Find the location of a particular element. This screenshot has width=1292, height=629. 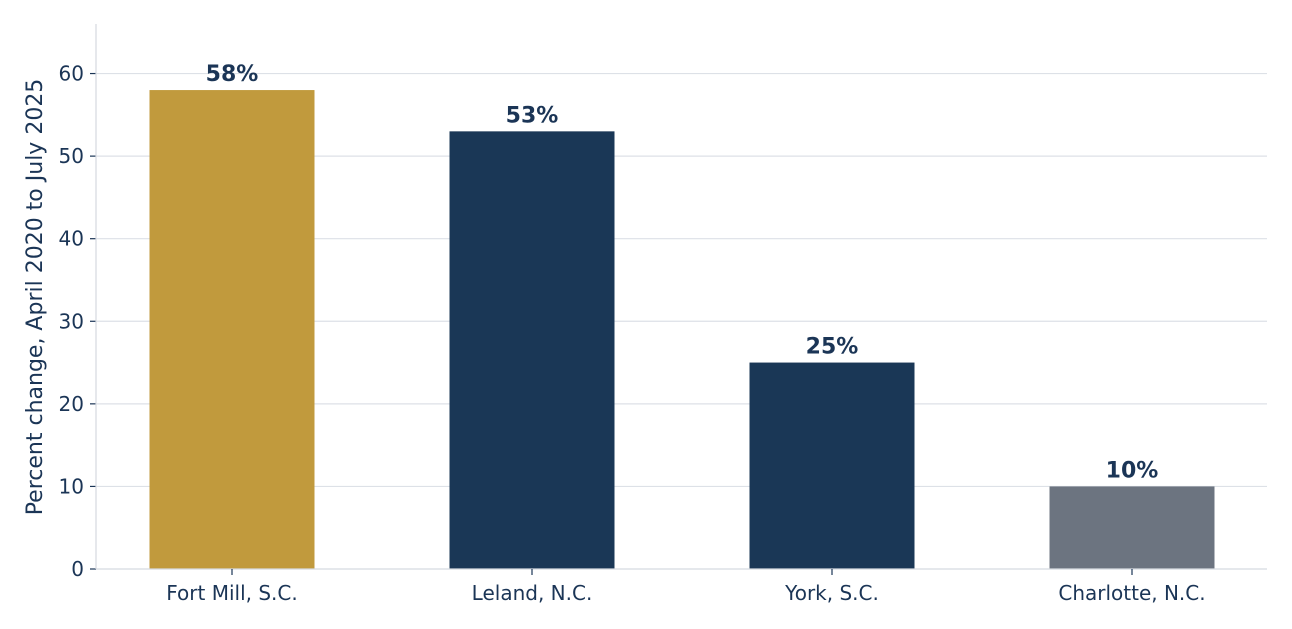

data-label-0: 58% is located at coordinates (232, 74).